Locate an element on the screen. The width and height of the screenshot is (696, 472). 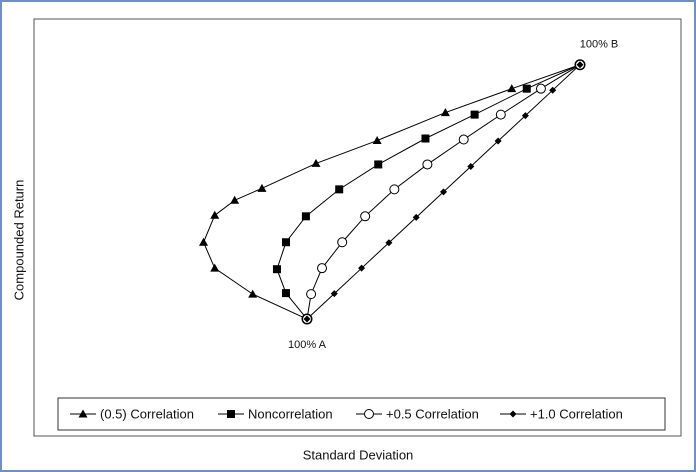
annotation: 100% B is located at coordinates (599, 45).